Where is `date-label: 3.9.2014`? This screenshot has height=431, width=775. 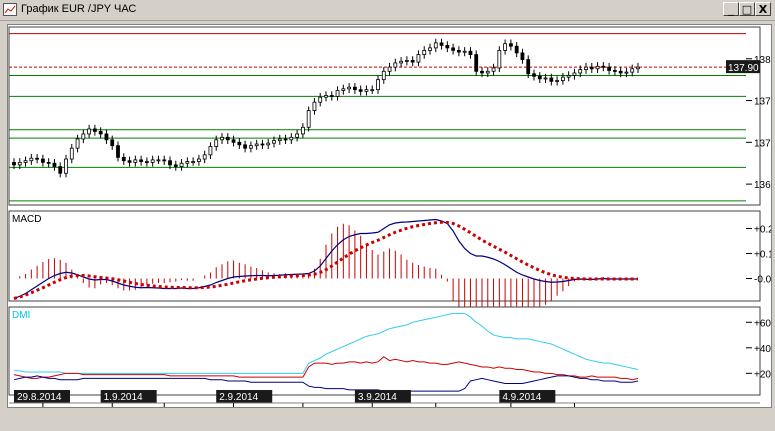
date-label: 3.9.2014 is located at coordinates (382, 396).